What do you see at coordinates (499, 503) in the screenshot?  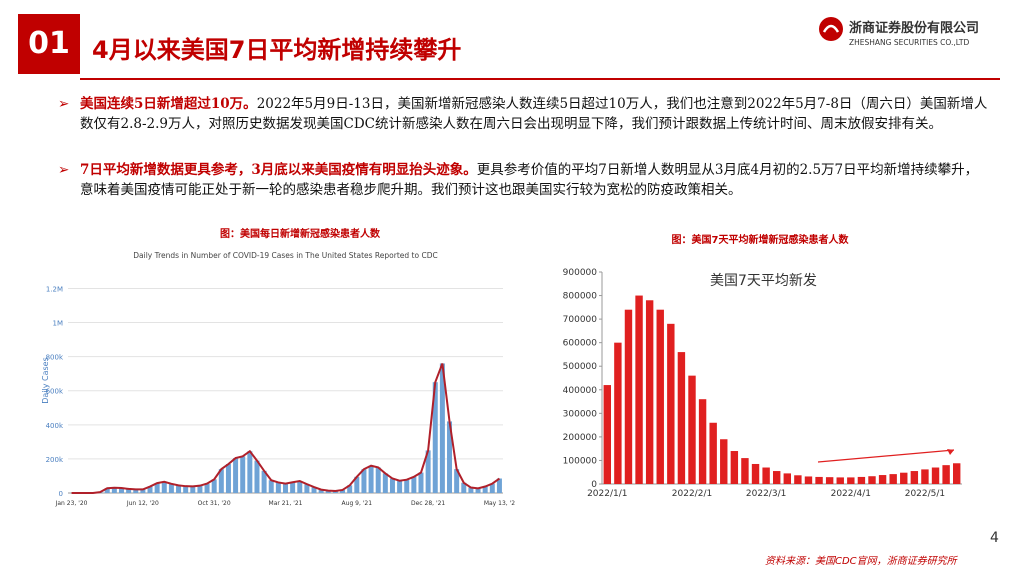 I see `x-tick-label: May 13, '2` at bounding box center [499, 503].